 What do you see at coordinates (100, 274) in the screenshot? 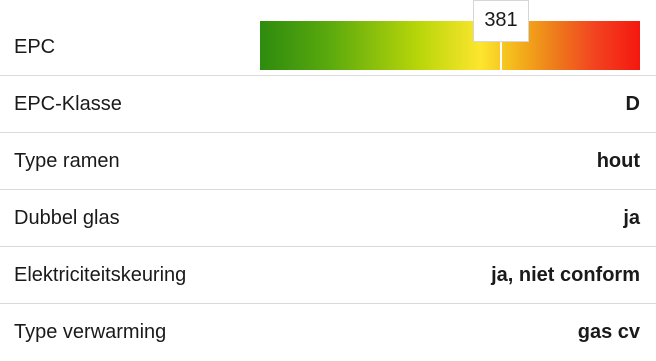
I see `row-label-elektriciteitskeuring: Elektriciteitskeuring` at bounding box center [100, 274].